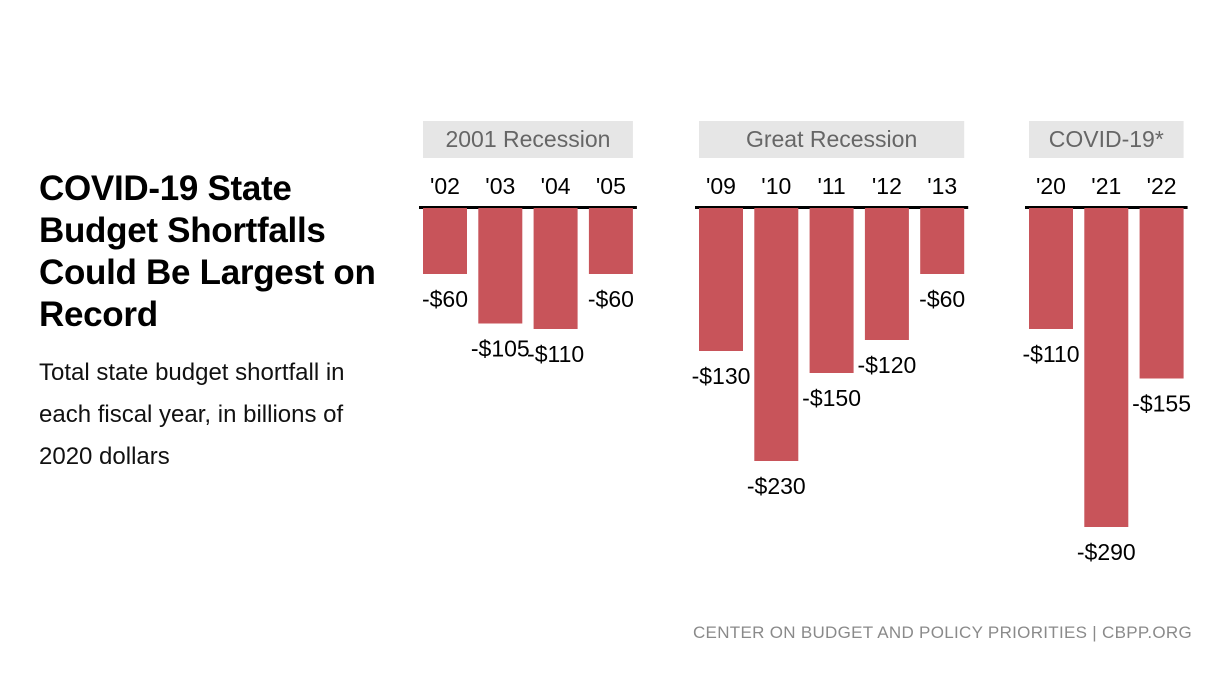 The width and height of the screenshot is (1231, 689). What do you see at coordinates (831, 186) in the screenshot?
I see `x-tick-label: '11` at bounding box center [831, 186].